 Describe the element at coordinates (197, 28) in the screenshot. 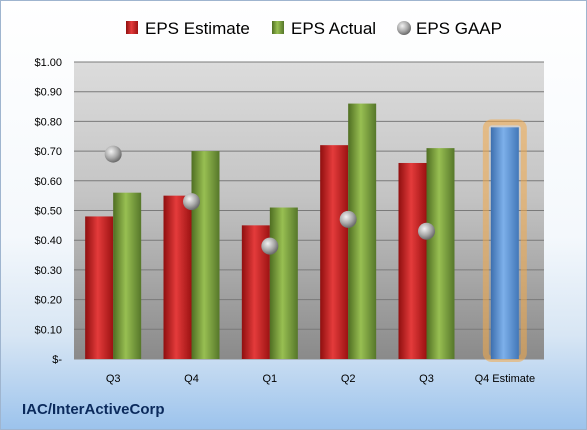

I see `legend-label-estimate: EPS Estimate` at that location.